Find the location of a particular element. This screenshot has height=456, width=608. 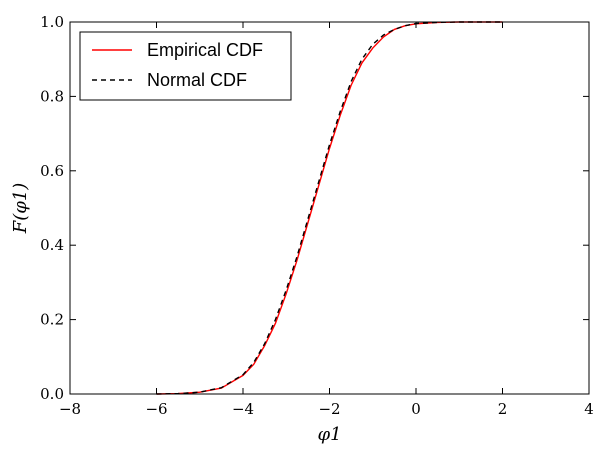

x-tick-label: −6 is located at coordinates (156, 409).